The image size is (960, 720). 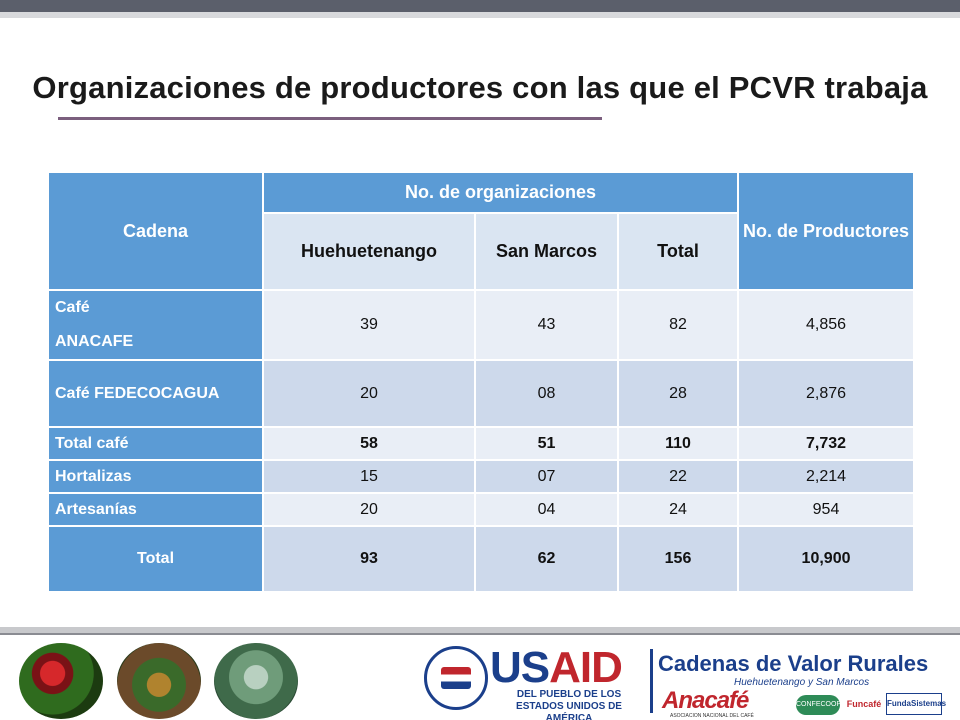 What do you see at coordinates (826, 476) in the screenshot?
I see `cell-productores: 2,214` at bounding box center [826, 476].